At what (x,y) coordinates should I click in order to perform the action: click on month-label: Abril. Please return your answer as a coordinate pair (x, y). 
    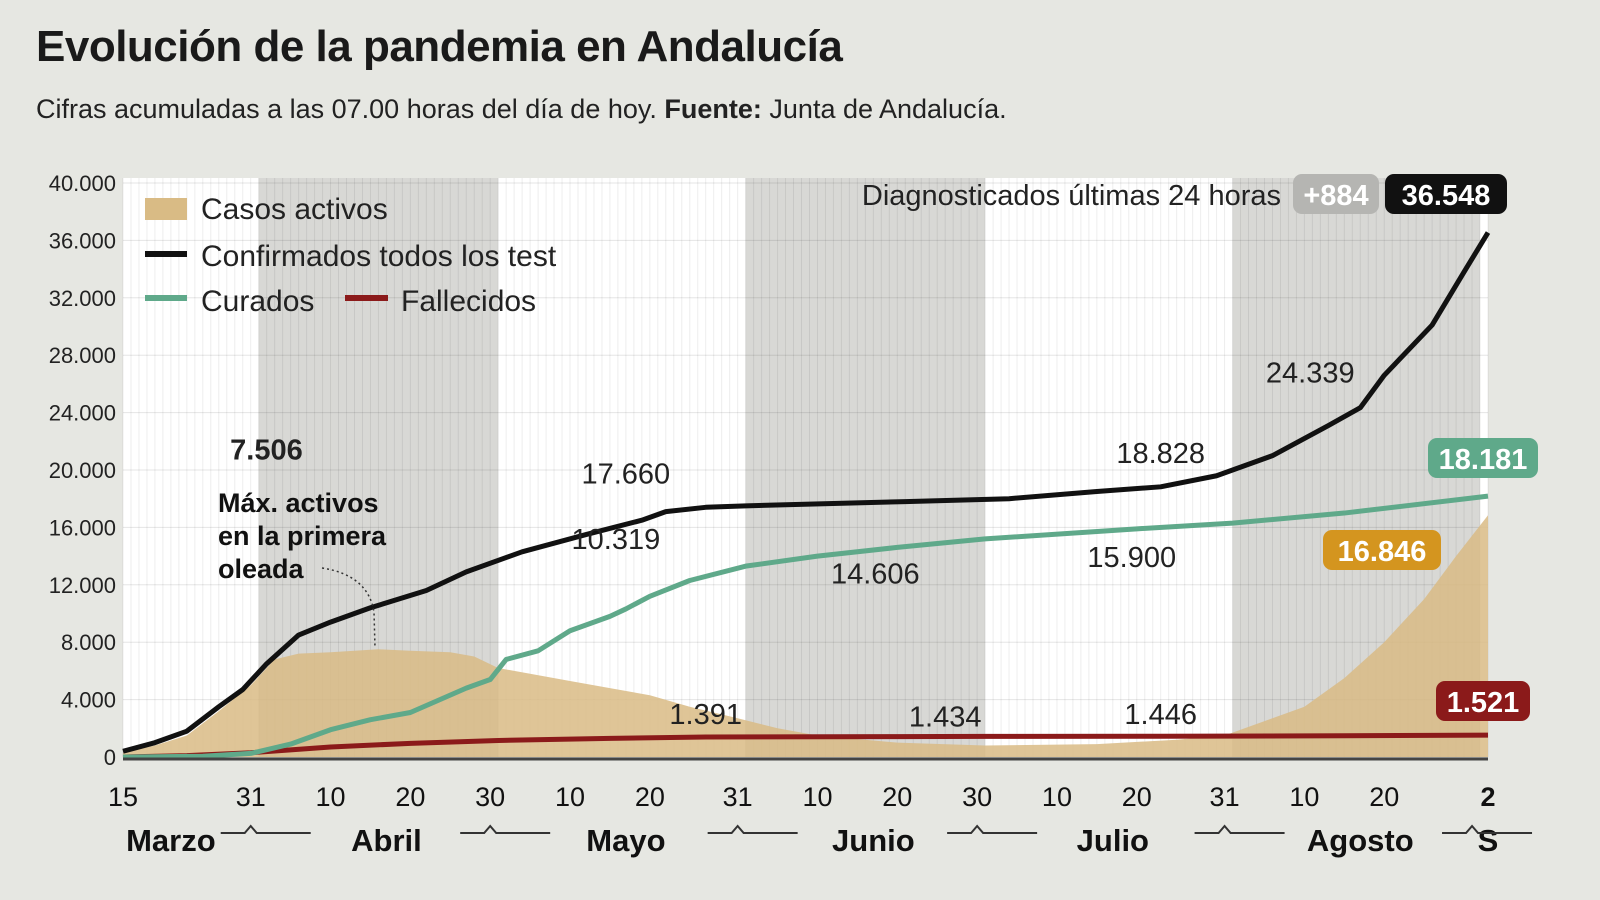
    Looking at the image, I should click on (386, 840).